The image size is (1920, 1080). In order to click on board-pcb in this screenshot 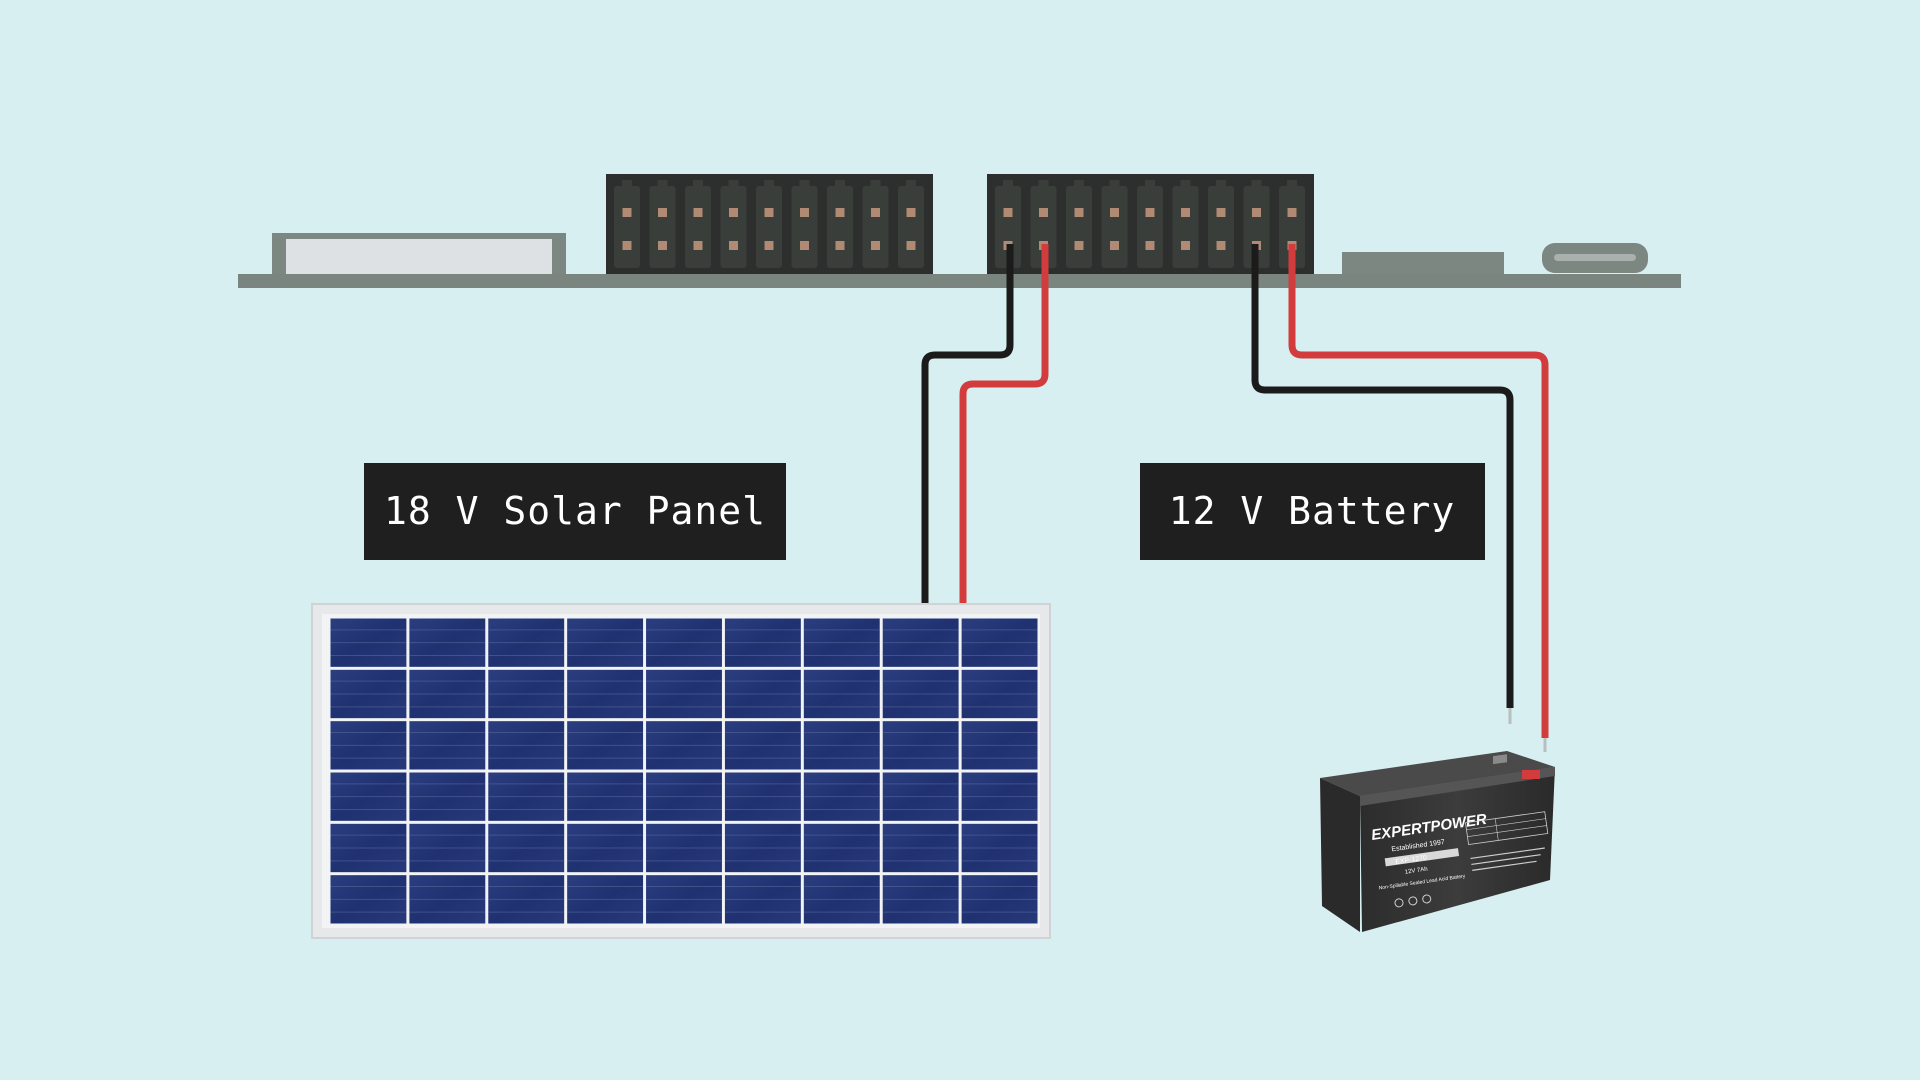, I will do `click(959, 281)`.